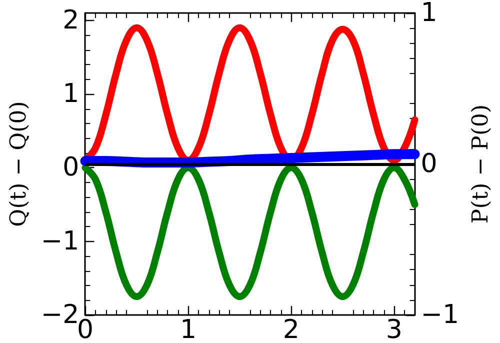  What do you see at coordinates (440, 315) in the screenshot?
I see `y2-tick-label: −1` at bounding box center [440, 315].